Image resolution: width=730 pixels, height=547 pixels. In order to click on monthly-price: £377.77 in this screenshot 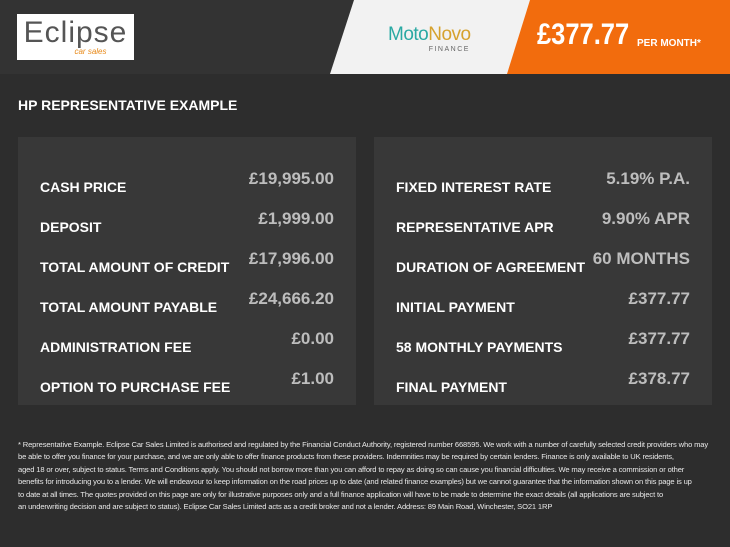, I will do `click(583, 34)`.